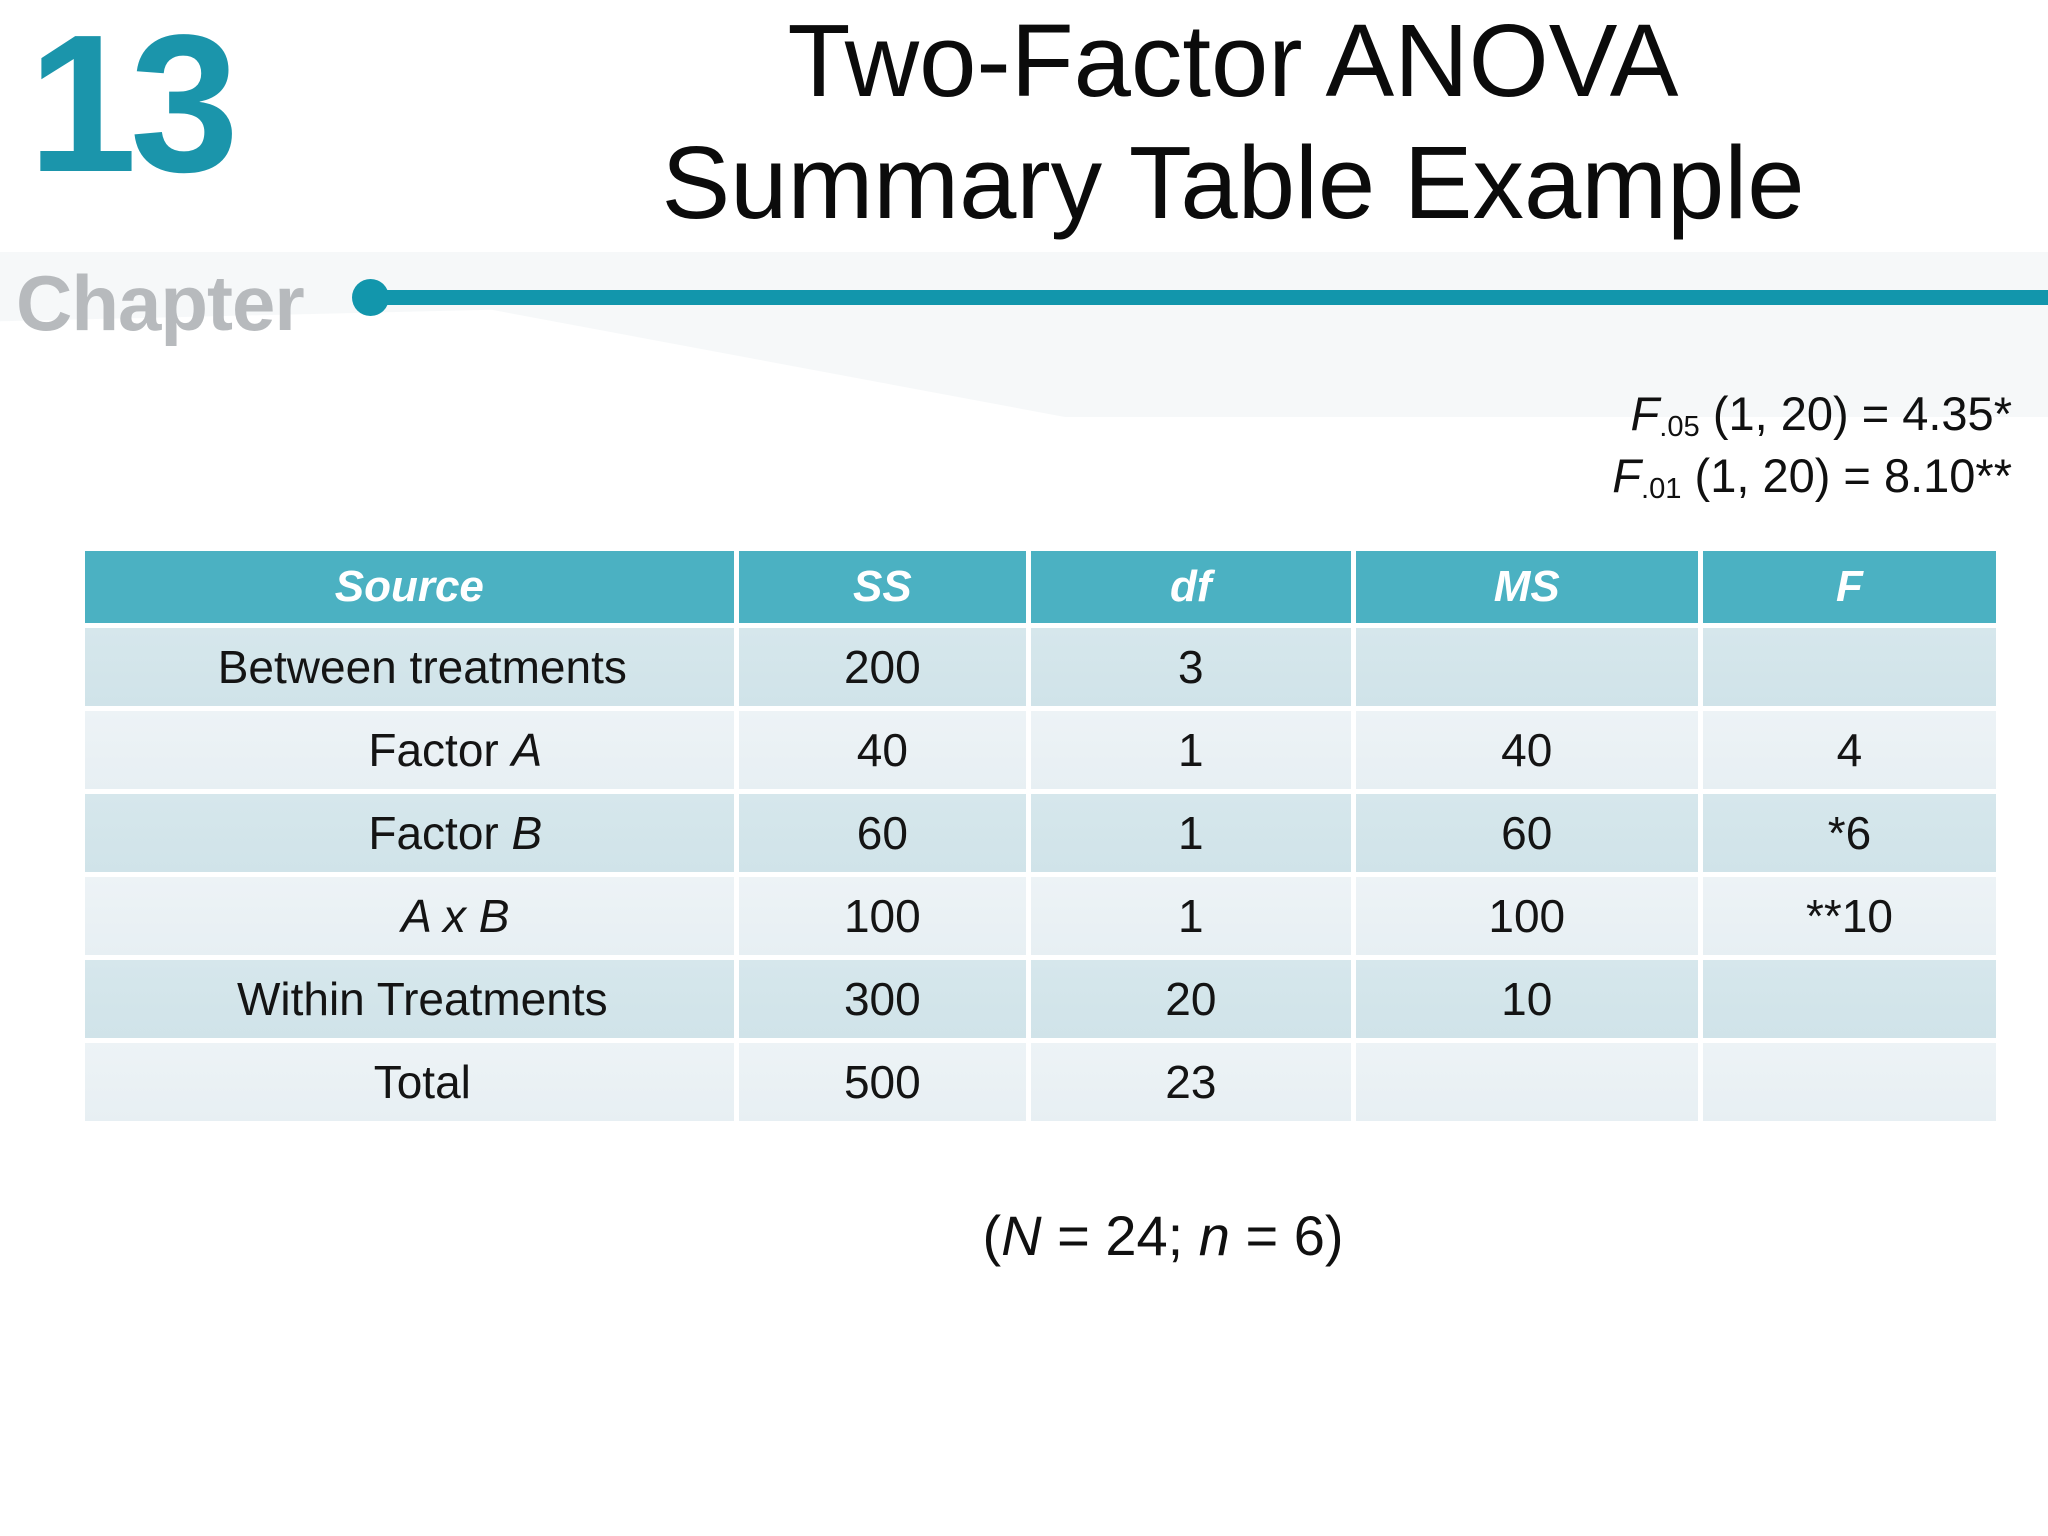 This screenshot has width=2048, height=1536. I want to click on sample-size-note: (N = 24; n = 6), so click(1162, 1235).